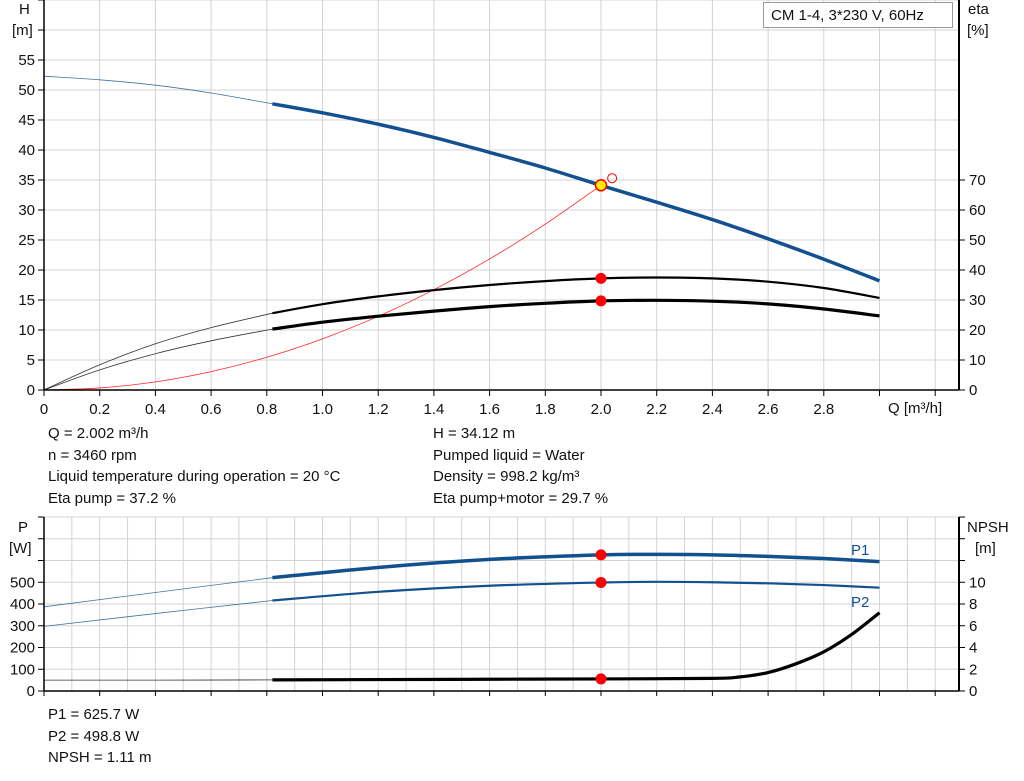 The image size is (1024, 781). Describe the element at coordinates (977, 300) in the screenshot. I see `eta-tick-label: 30` at that location.